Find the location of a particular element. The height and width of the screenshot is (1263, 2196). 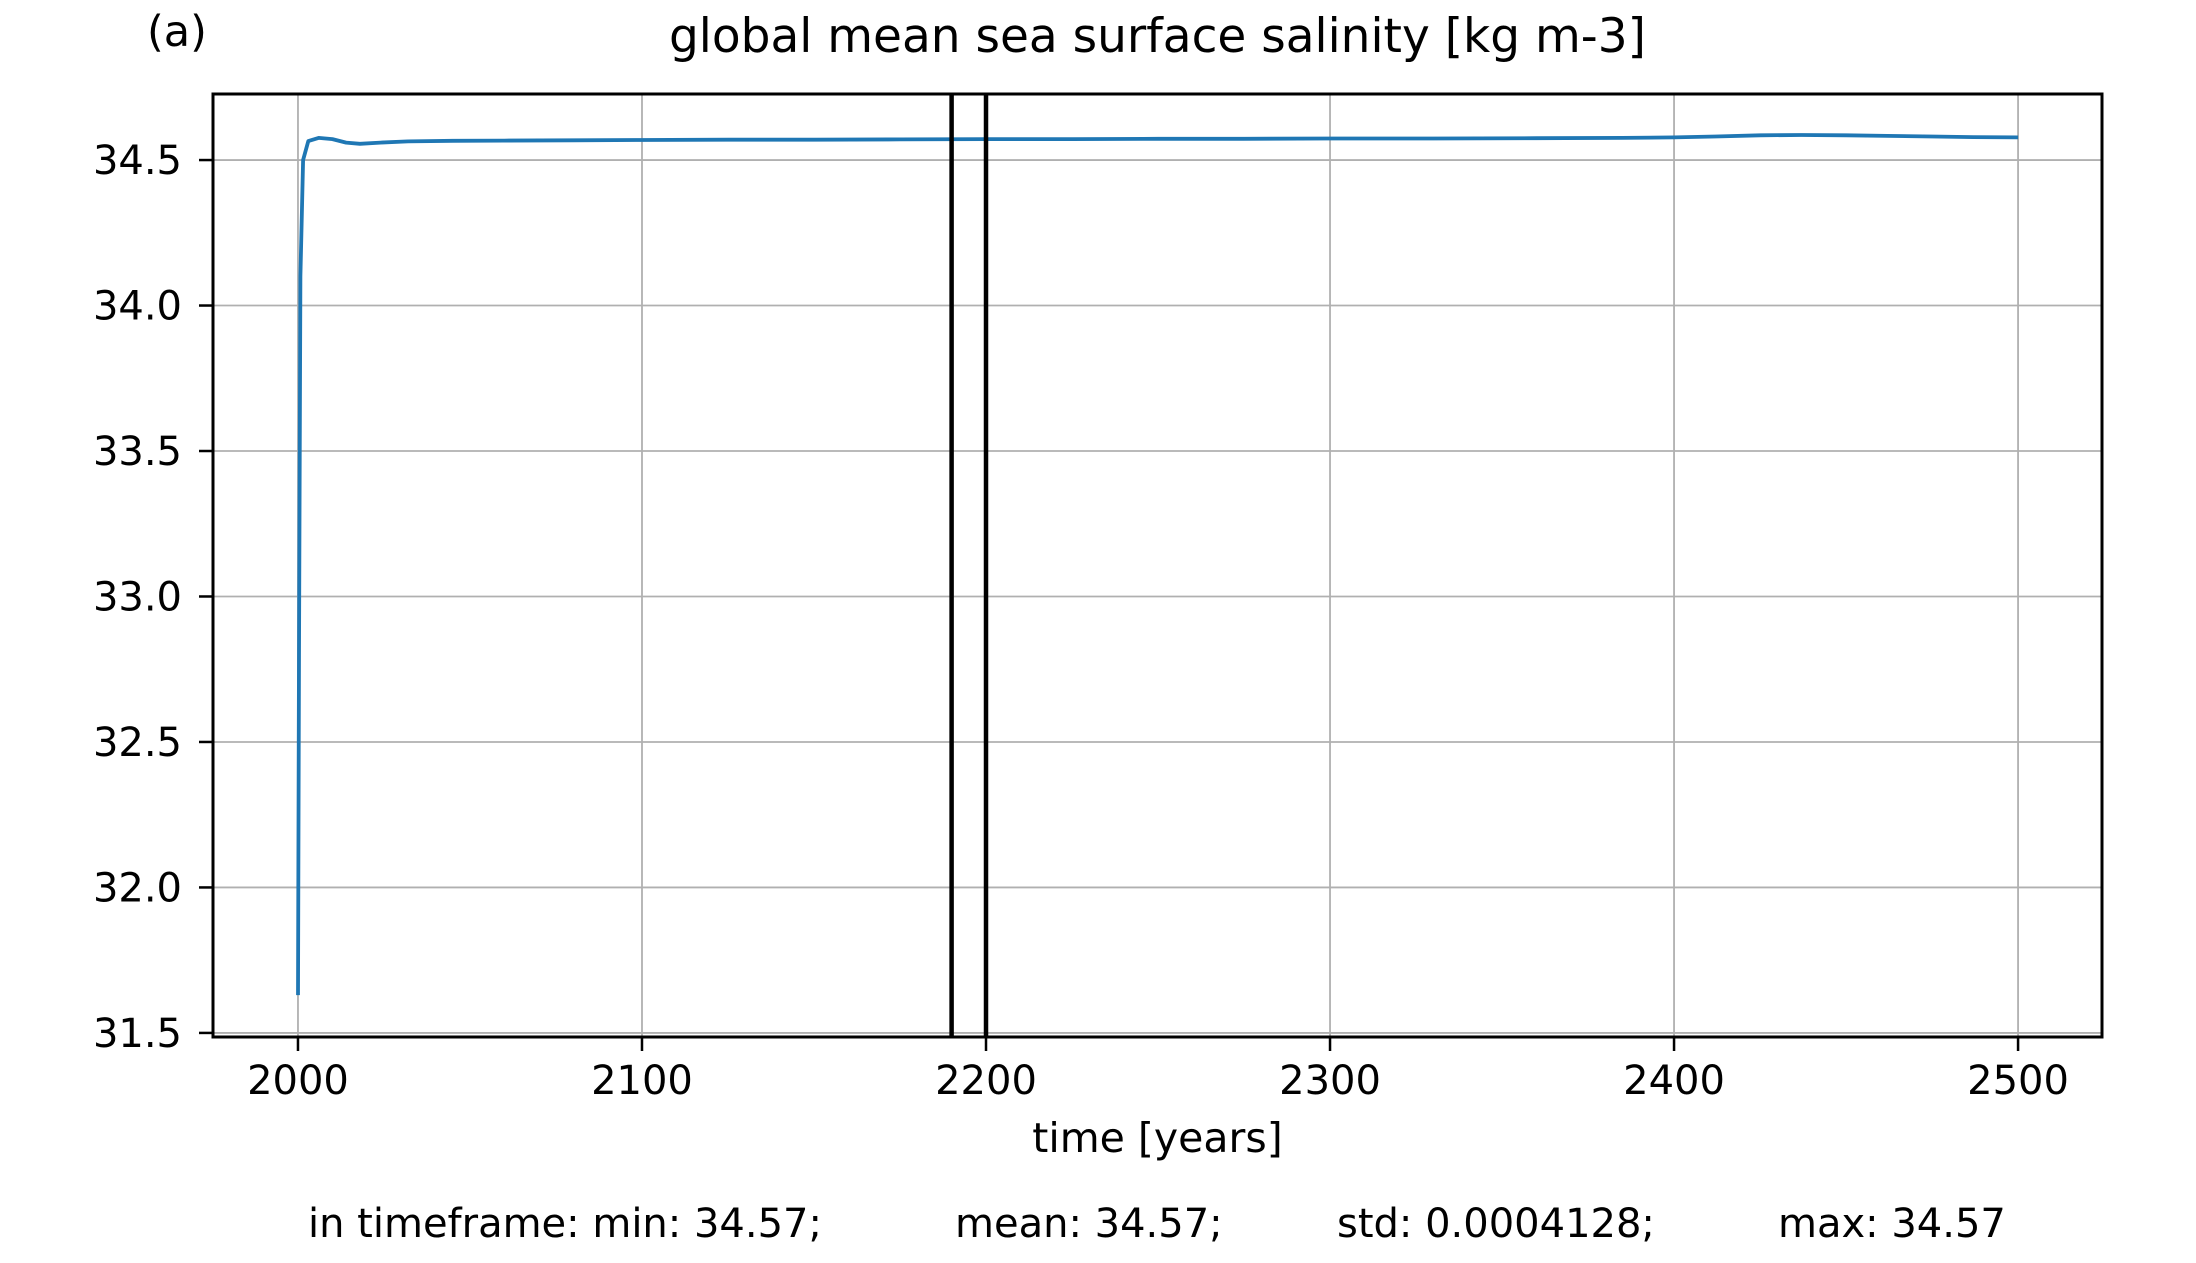

x-tick-label: 2500 is located at coordinates (2018, 1081).